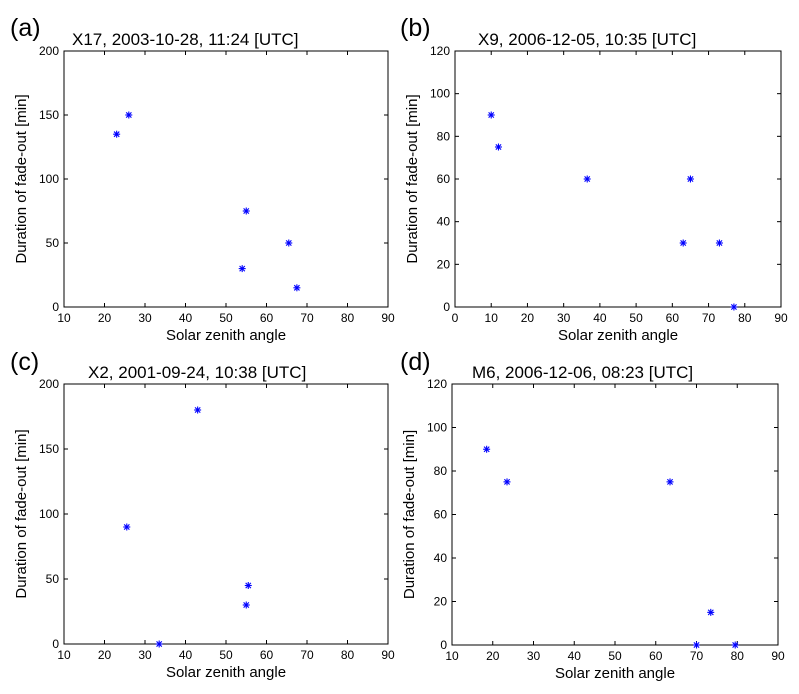  I want to click on chart-title: M6, 2006-12-06, 08:23 [UTC], so click(582, 372).